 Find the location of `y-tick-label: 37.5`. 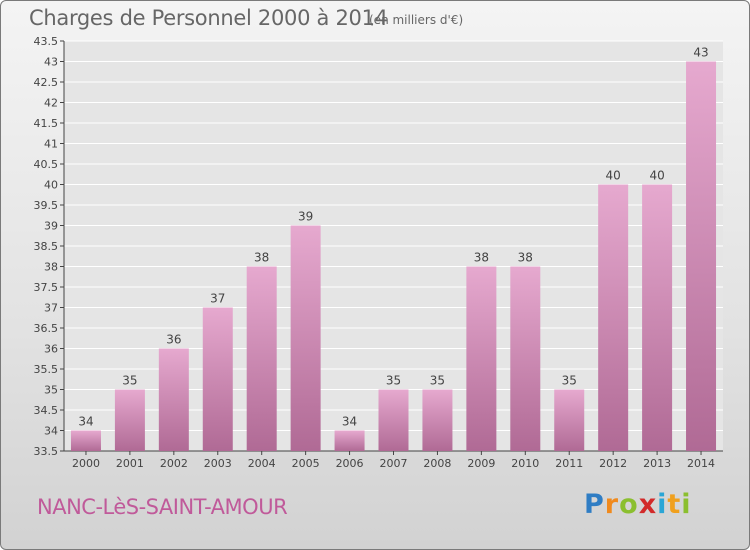

y-tick-label: 37.5 is located at coordinates (46, 287).